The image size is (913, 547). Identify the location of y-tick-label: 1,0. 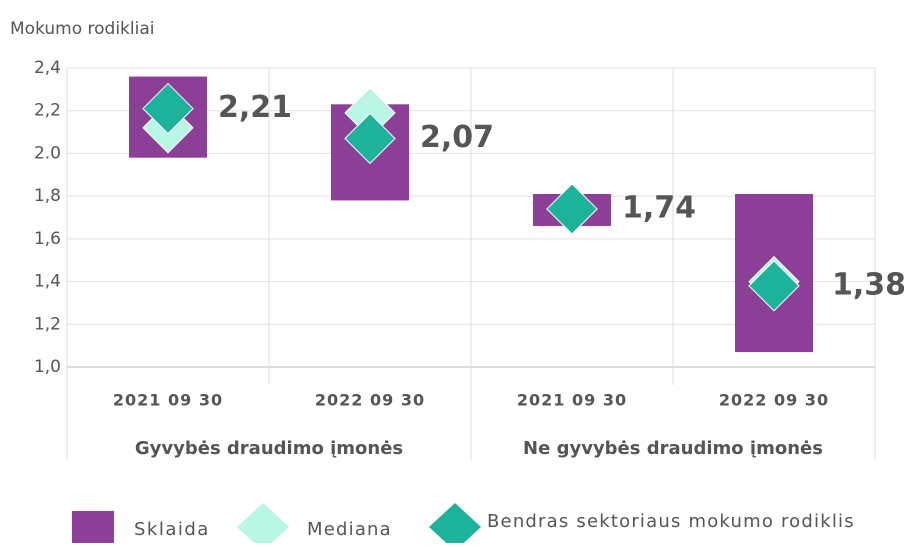
(47, 367).